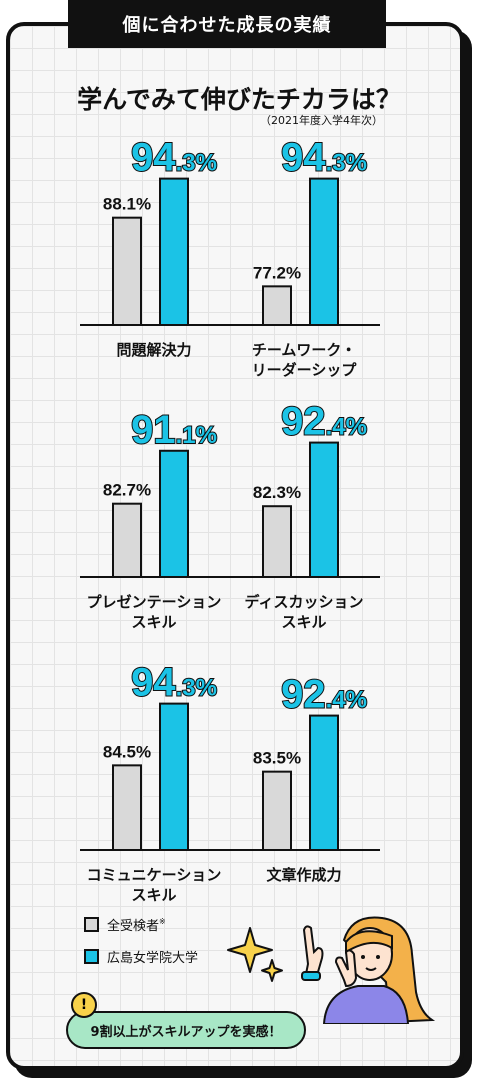 This screenshot has height=1082, width=478. Describe the element at coordinates (321, 120) in the screenshot. I see `chart-subtitle: （2021年度入学4年次）` at that location.